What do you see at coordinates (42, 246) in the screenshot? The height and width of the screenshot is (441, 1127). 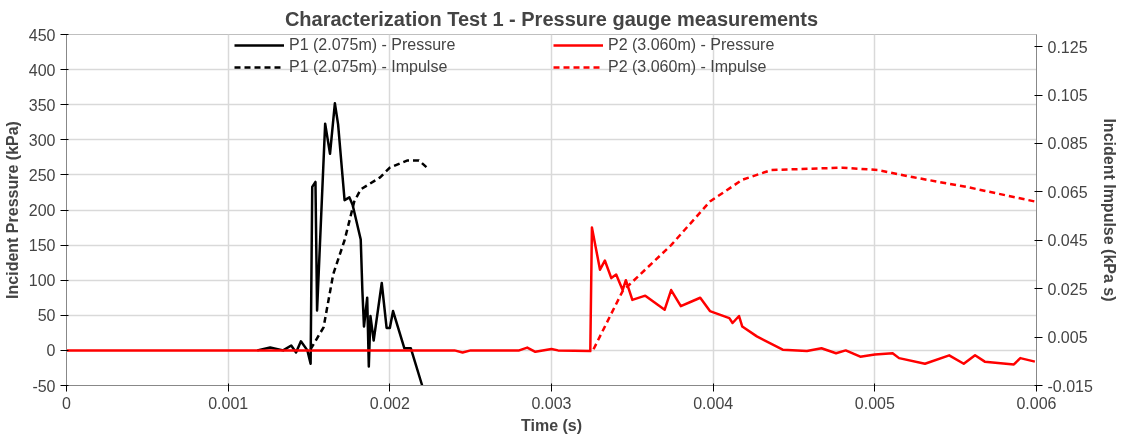 I see `y-tick-label: 150` at bounding box center [42, 246].